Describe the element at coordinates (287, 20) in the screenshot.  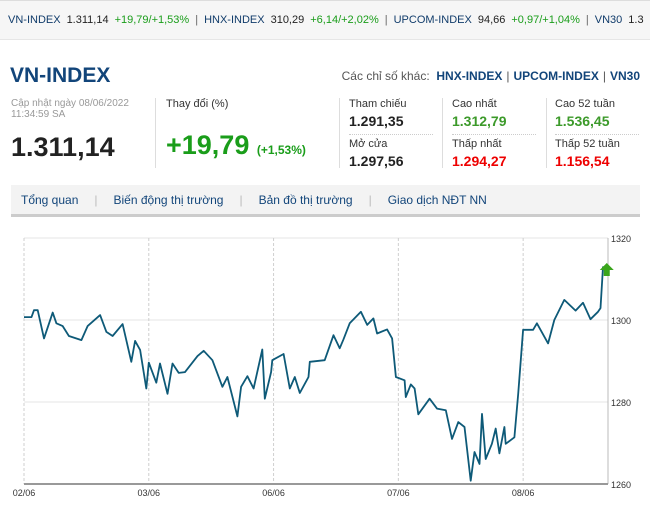
I see `ticker-value: 310,29` at that location.